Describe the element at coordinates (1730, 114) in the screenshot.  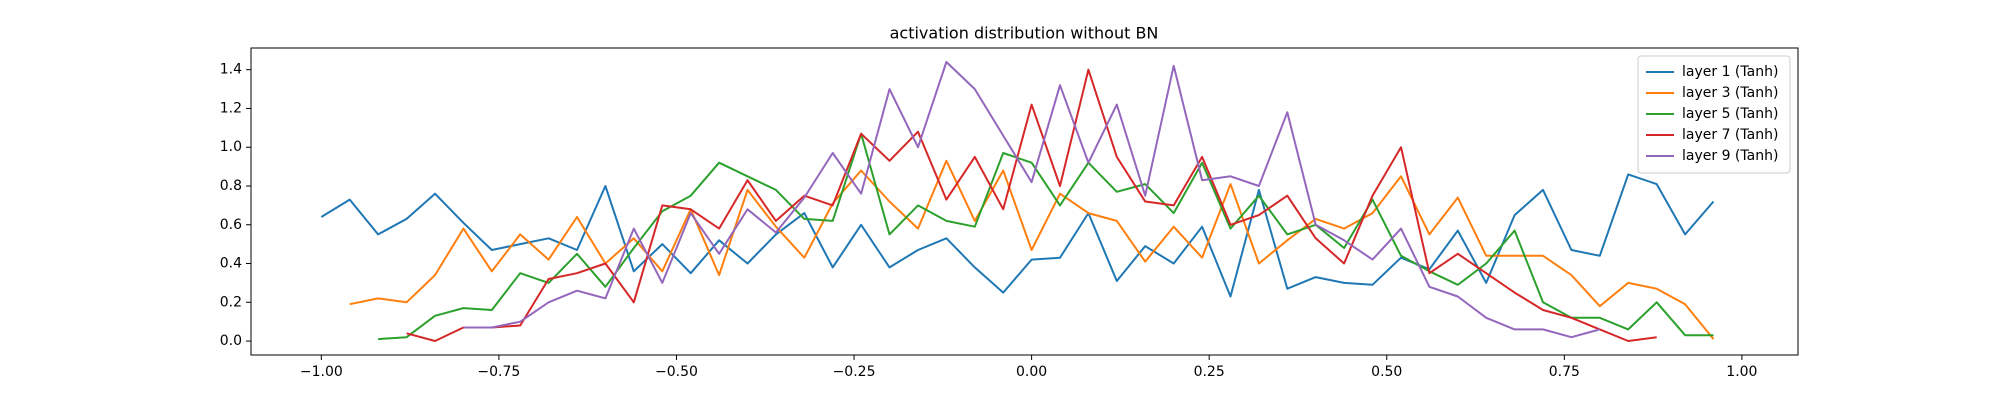
I see `legend-label: layer 5 (Tanh)` at that location.